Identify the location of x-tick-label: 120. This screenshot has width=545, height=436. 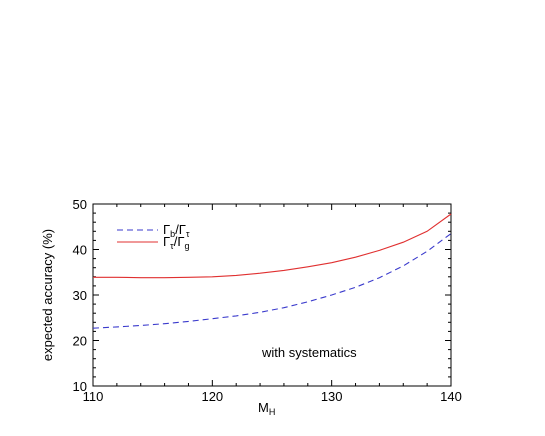
(212, 396).